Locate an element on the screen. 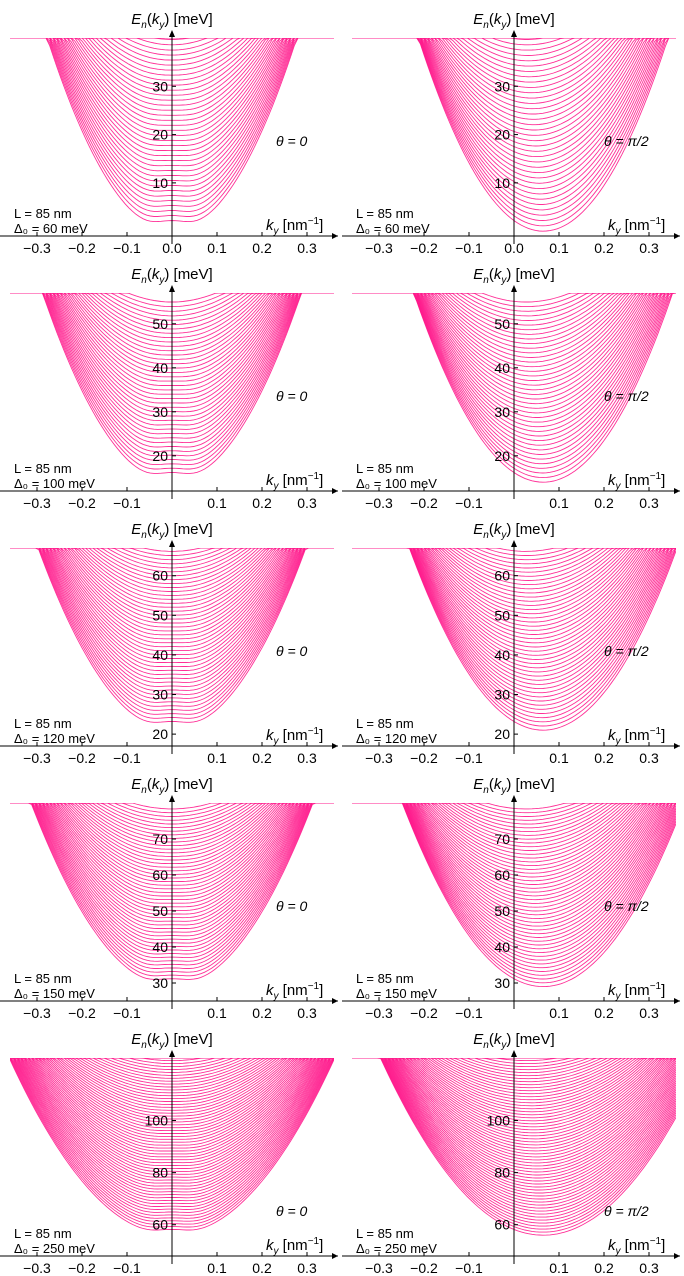 The width and height of the screenshot is (684, 1276). delta-label: Δ₀ = 250 meV is located at coordinates (54, 1248).